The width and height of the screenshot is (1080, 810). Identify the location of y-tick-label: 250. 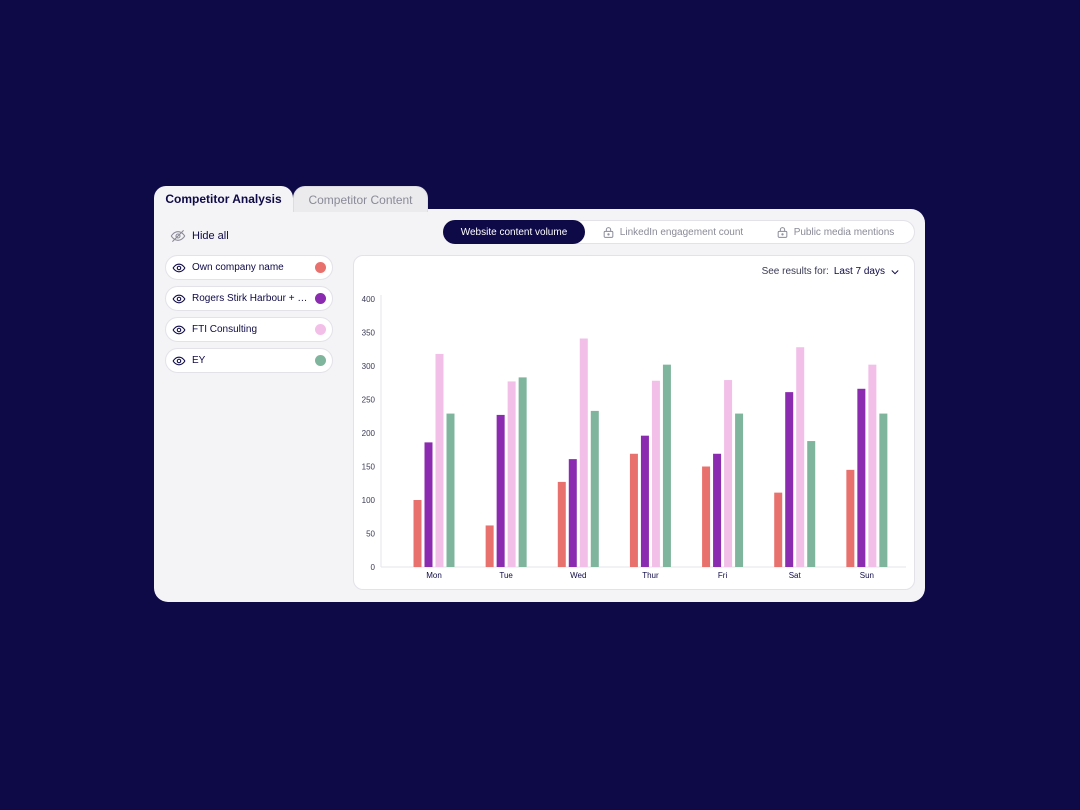
(369, 400).